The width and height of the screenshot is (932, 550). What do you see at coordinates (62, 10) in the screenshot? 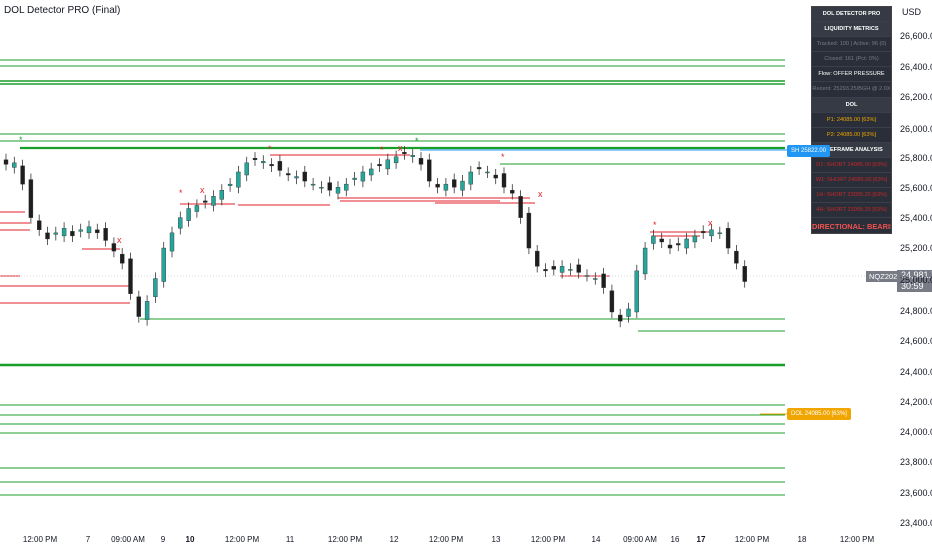
I see `indicator-title: DOL Detector PRO (Final)` at bounding box center [62, 10].